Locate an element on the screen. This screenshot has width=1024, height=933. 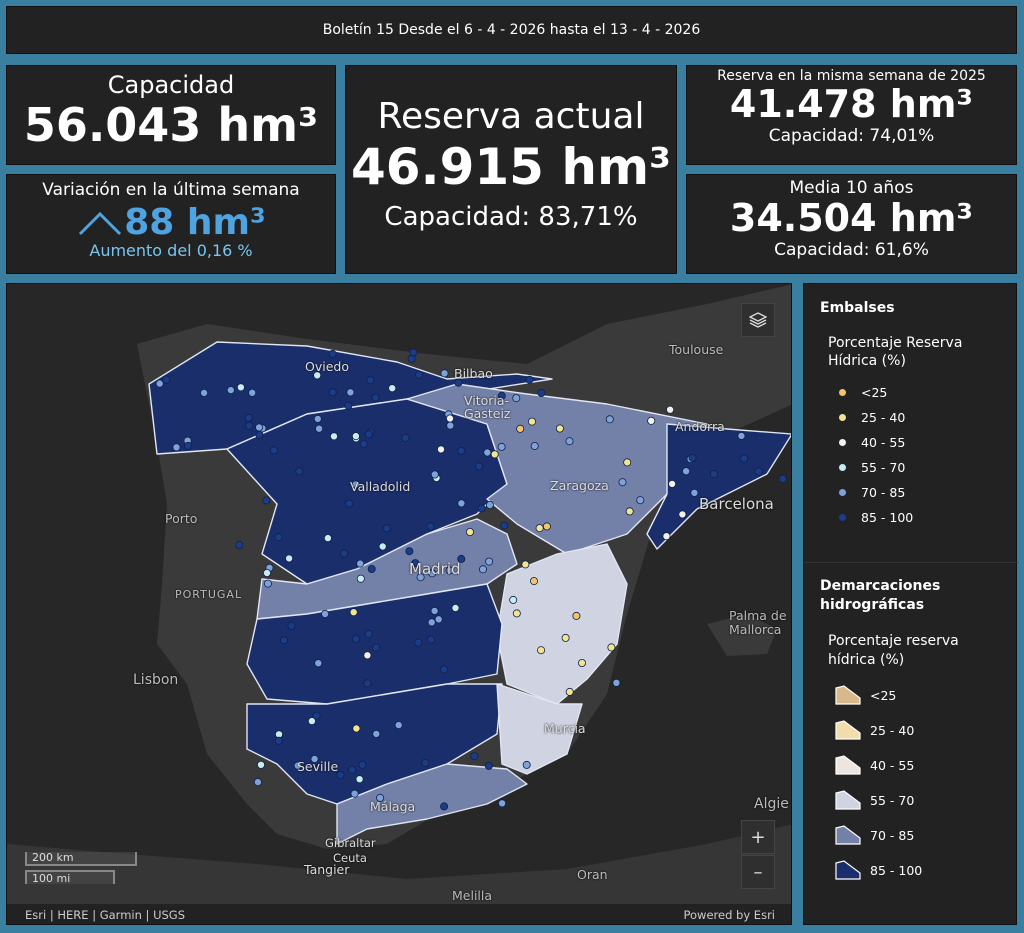
powered-by-esri: Powered by Esri is located at coordinates (729, 915).